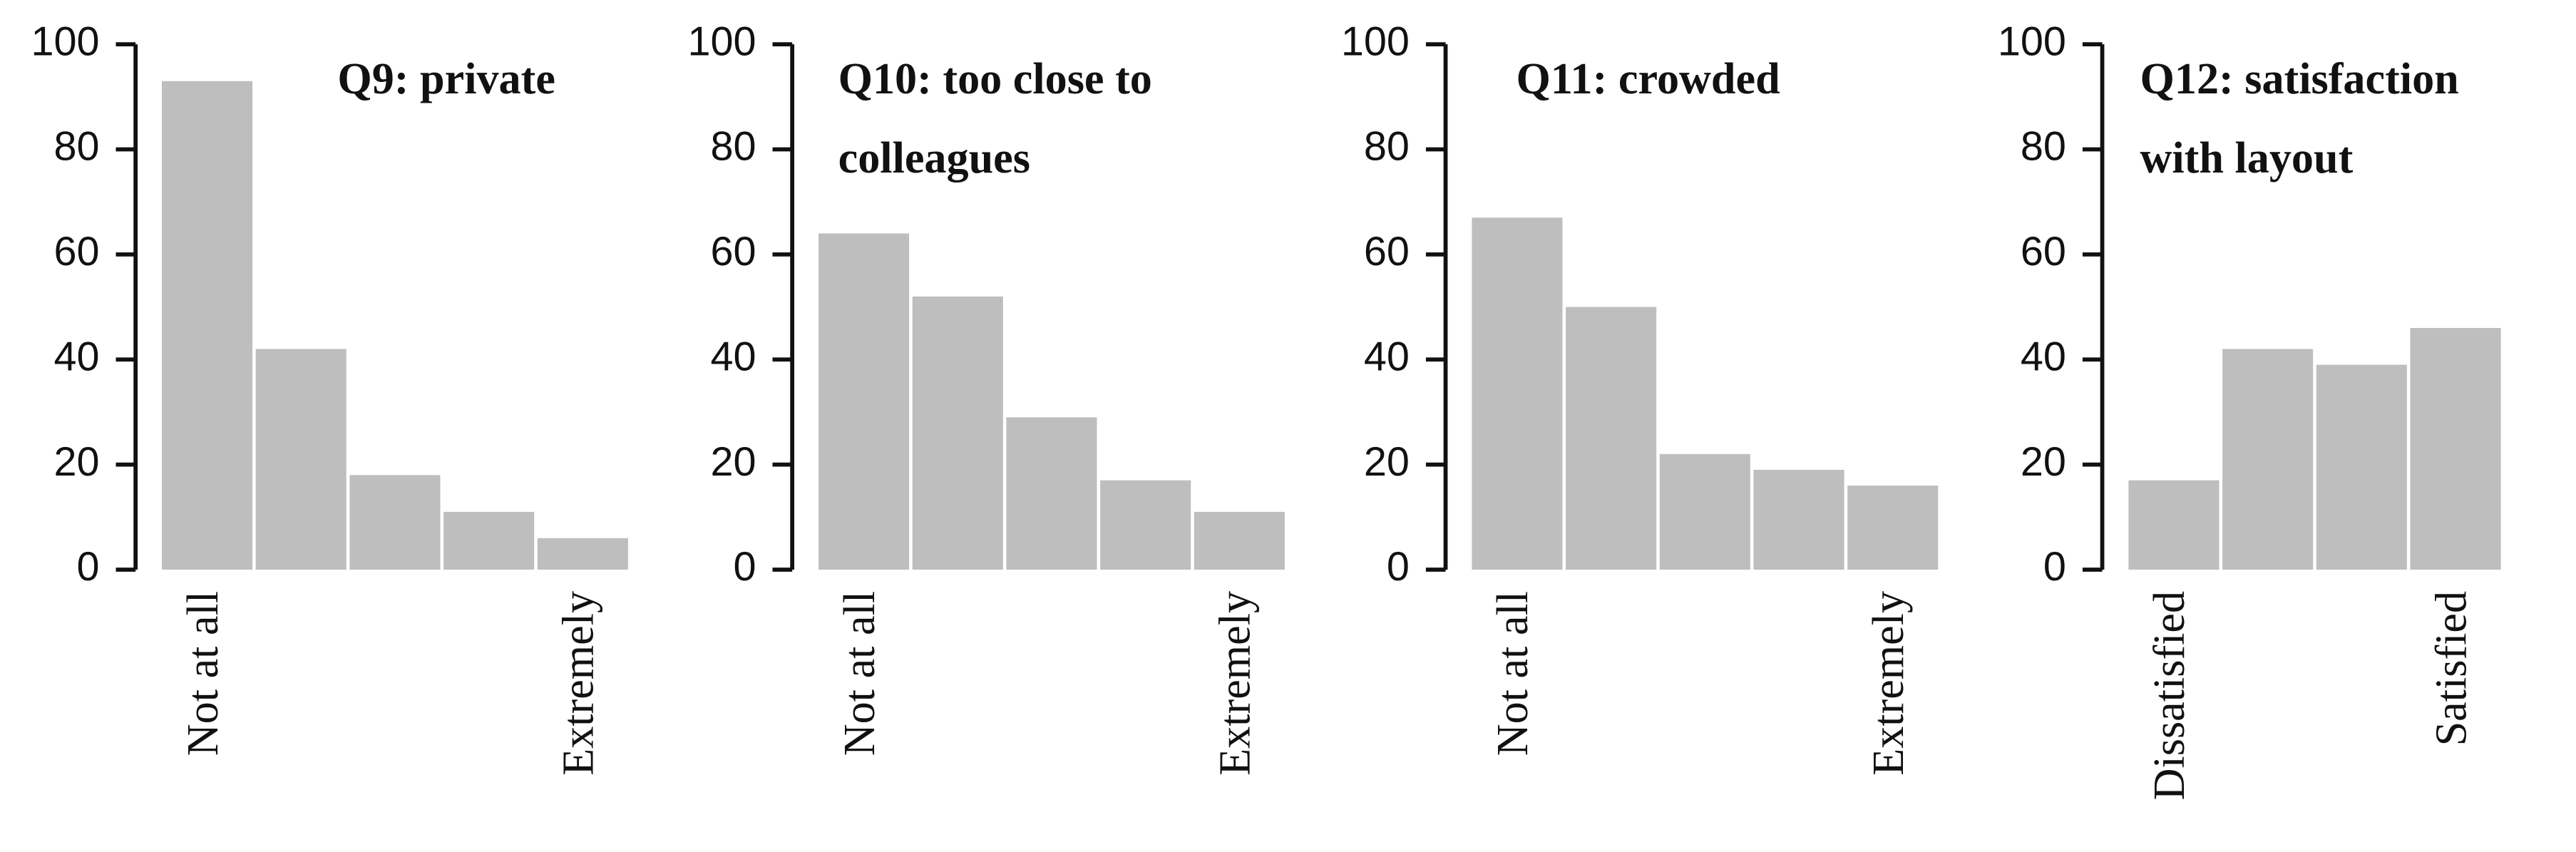 The height and width of the screenshot is (852, 2576). What do you see at coordinates (2169, 695) in the screenshot?
I see `x-tick-label: Dissatisfied` at bounding box center [2169, 695].